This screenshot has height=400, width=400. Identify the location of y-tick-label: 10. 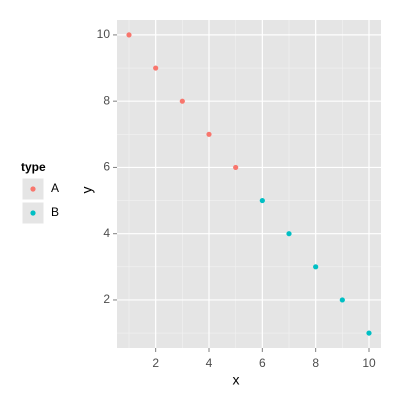
(104, 34).